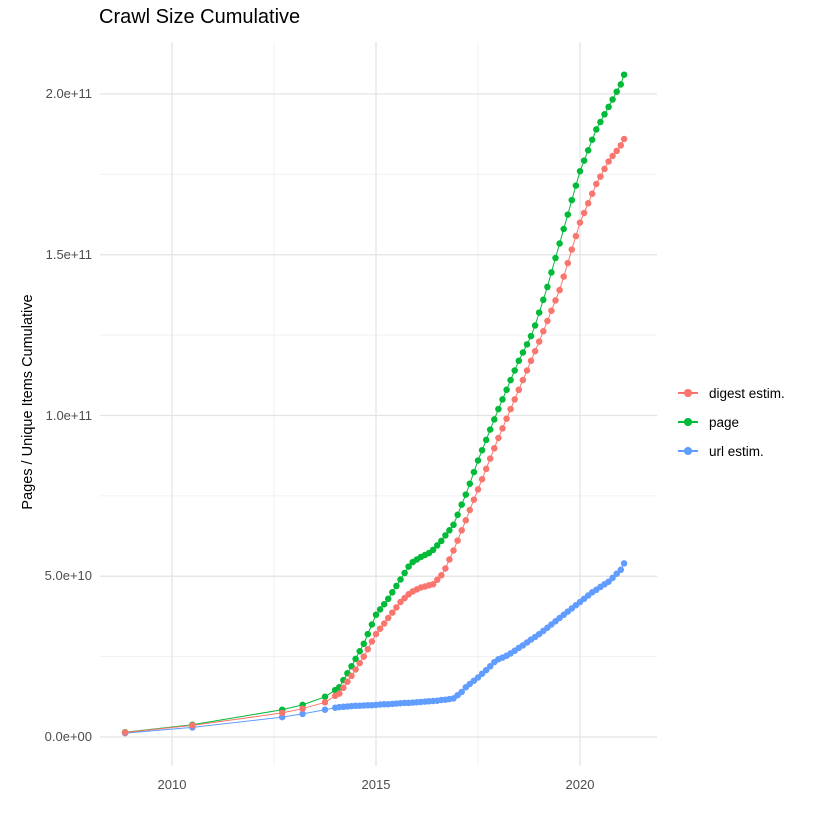 This screenshot has width=826, height=827. I want to click on y-axis-title: Pages / Unique Items Cumulative, so click(28, 402).